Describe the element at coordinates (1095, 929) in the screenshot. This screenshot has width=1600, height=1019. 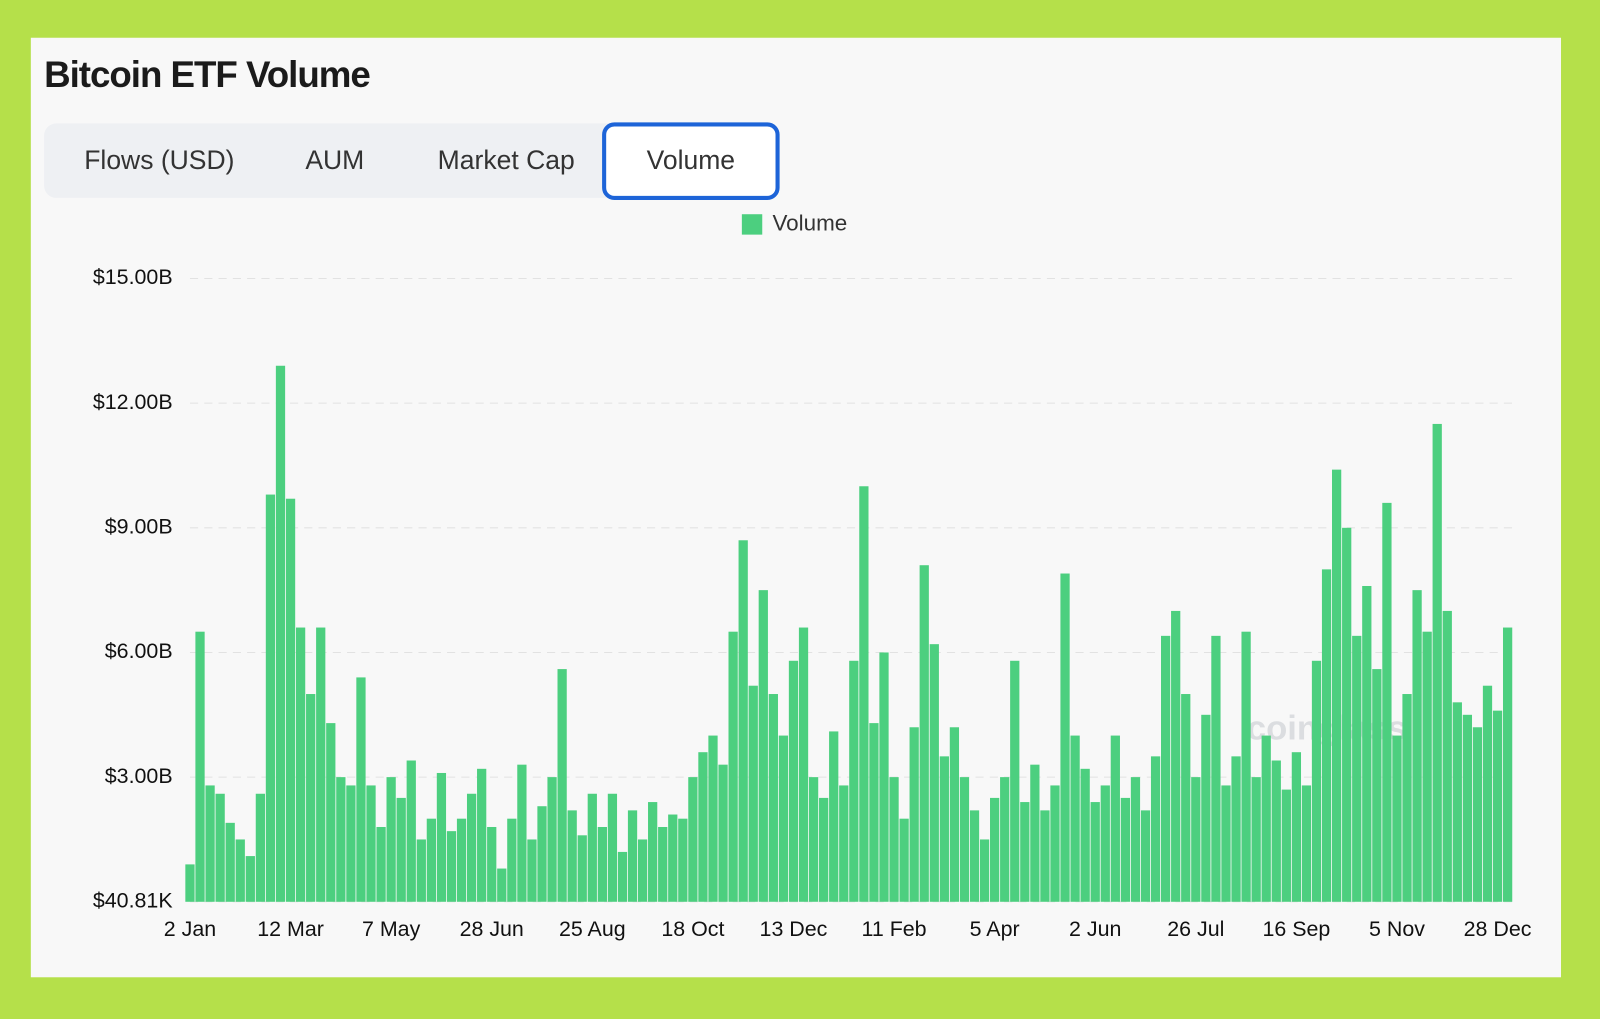
I see `x-tick-label: 2 Jun` at that location.